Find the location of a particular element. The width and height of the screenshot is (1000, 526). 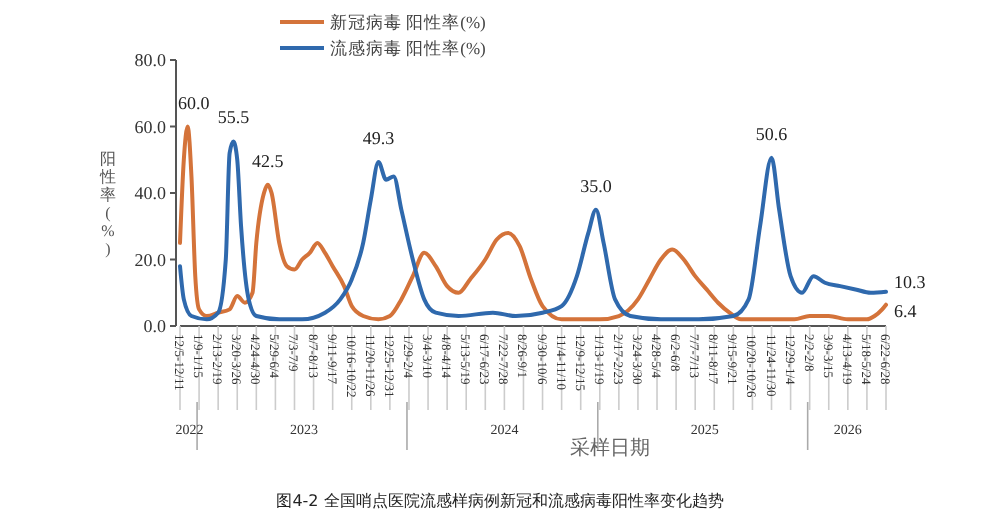

data-label: 60.0 is located at coordinates (194, 102).